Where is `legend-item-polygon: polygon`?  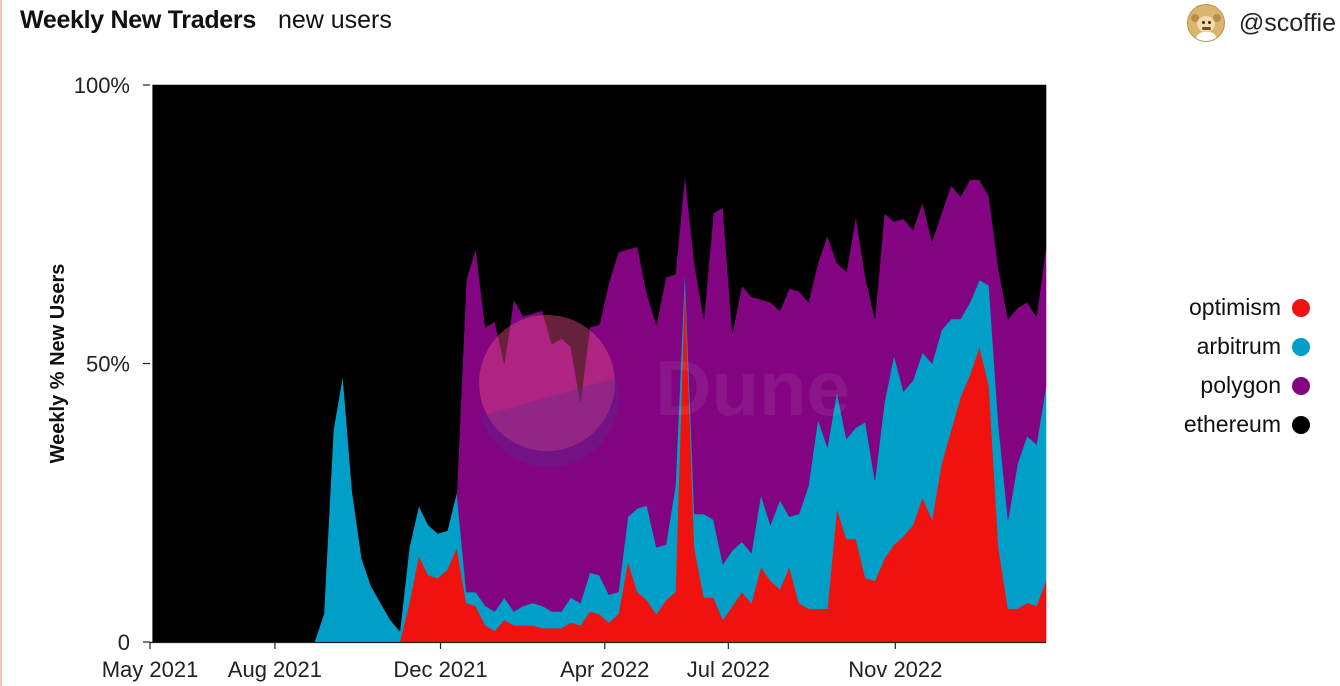
legend-item-polygon: polygon is located at coordinates (1247, 385).